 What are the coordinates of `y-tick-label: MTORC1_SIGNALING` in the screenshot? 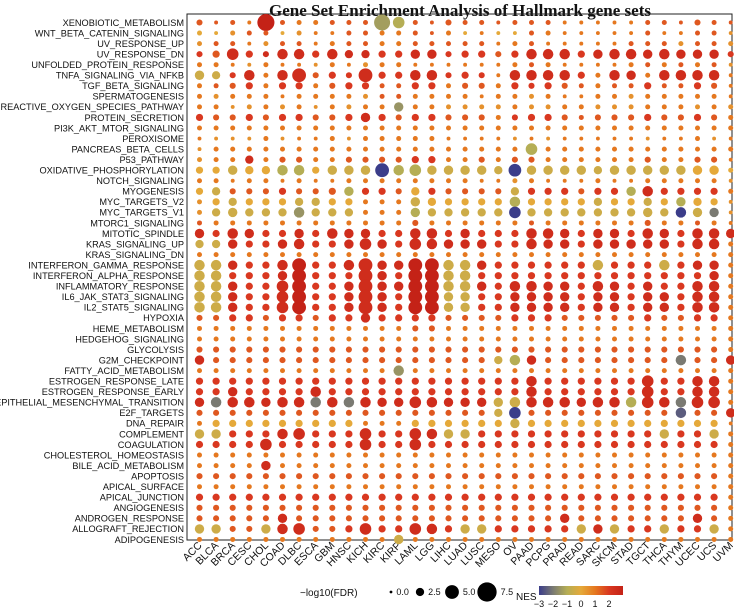 It's located at (137, 223).